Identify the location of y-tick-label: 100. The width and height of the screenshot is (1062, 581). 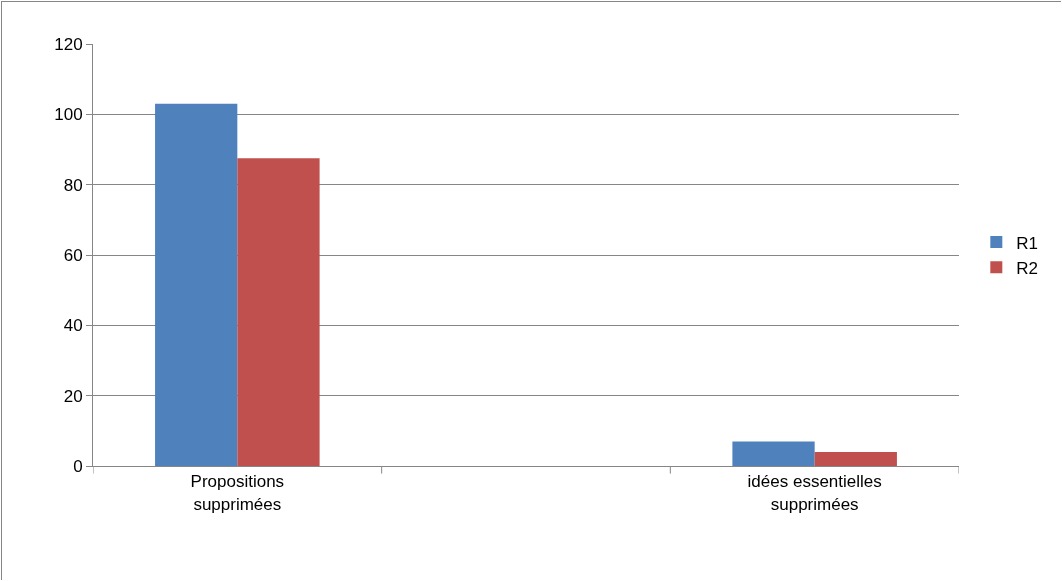
(68, 115).